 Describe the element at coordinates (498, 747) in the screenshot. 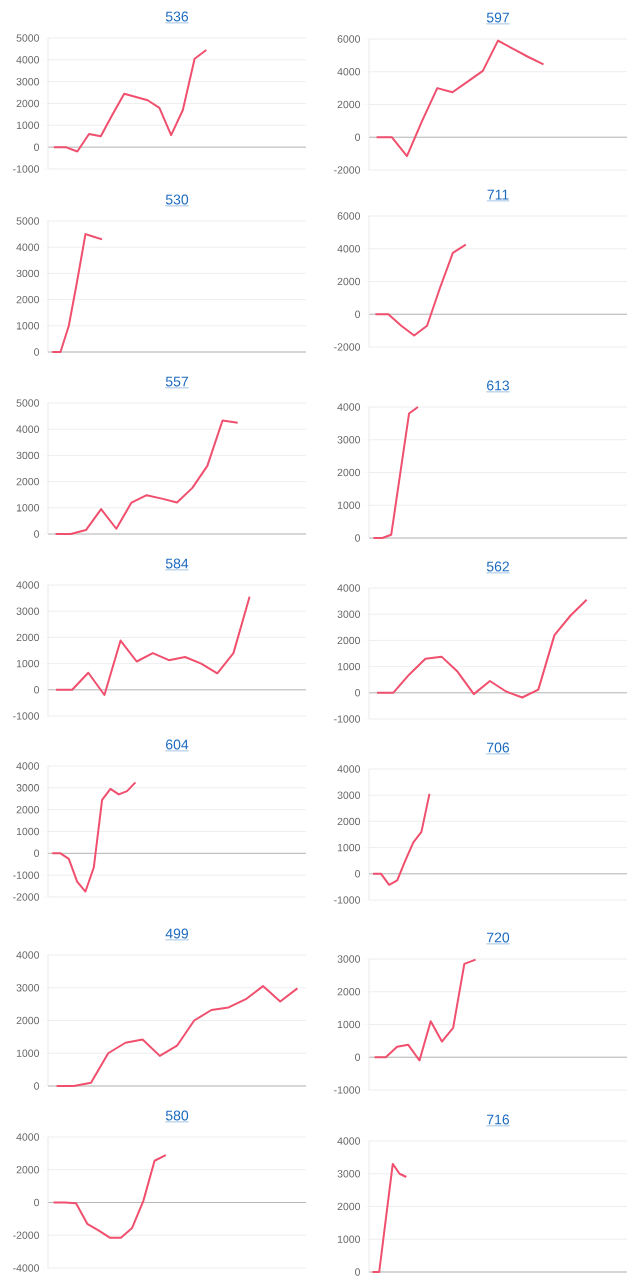

I see `chart-title: 706` at that location.